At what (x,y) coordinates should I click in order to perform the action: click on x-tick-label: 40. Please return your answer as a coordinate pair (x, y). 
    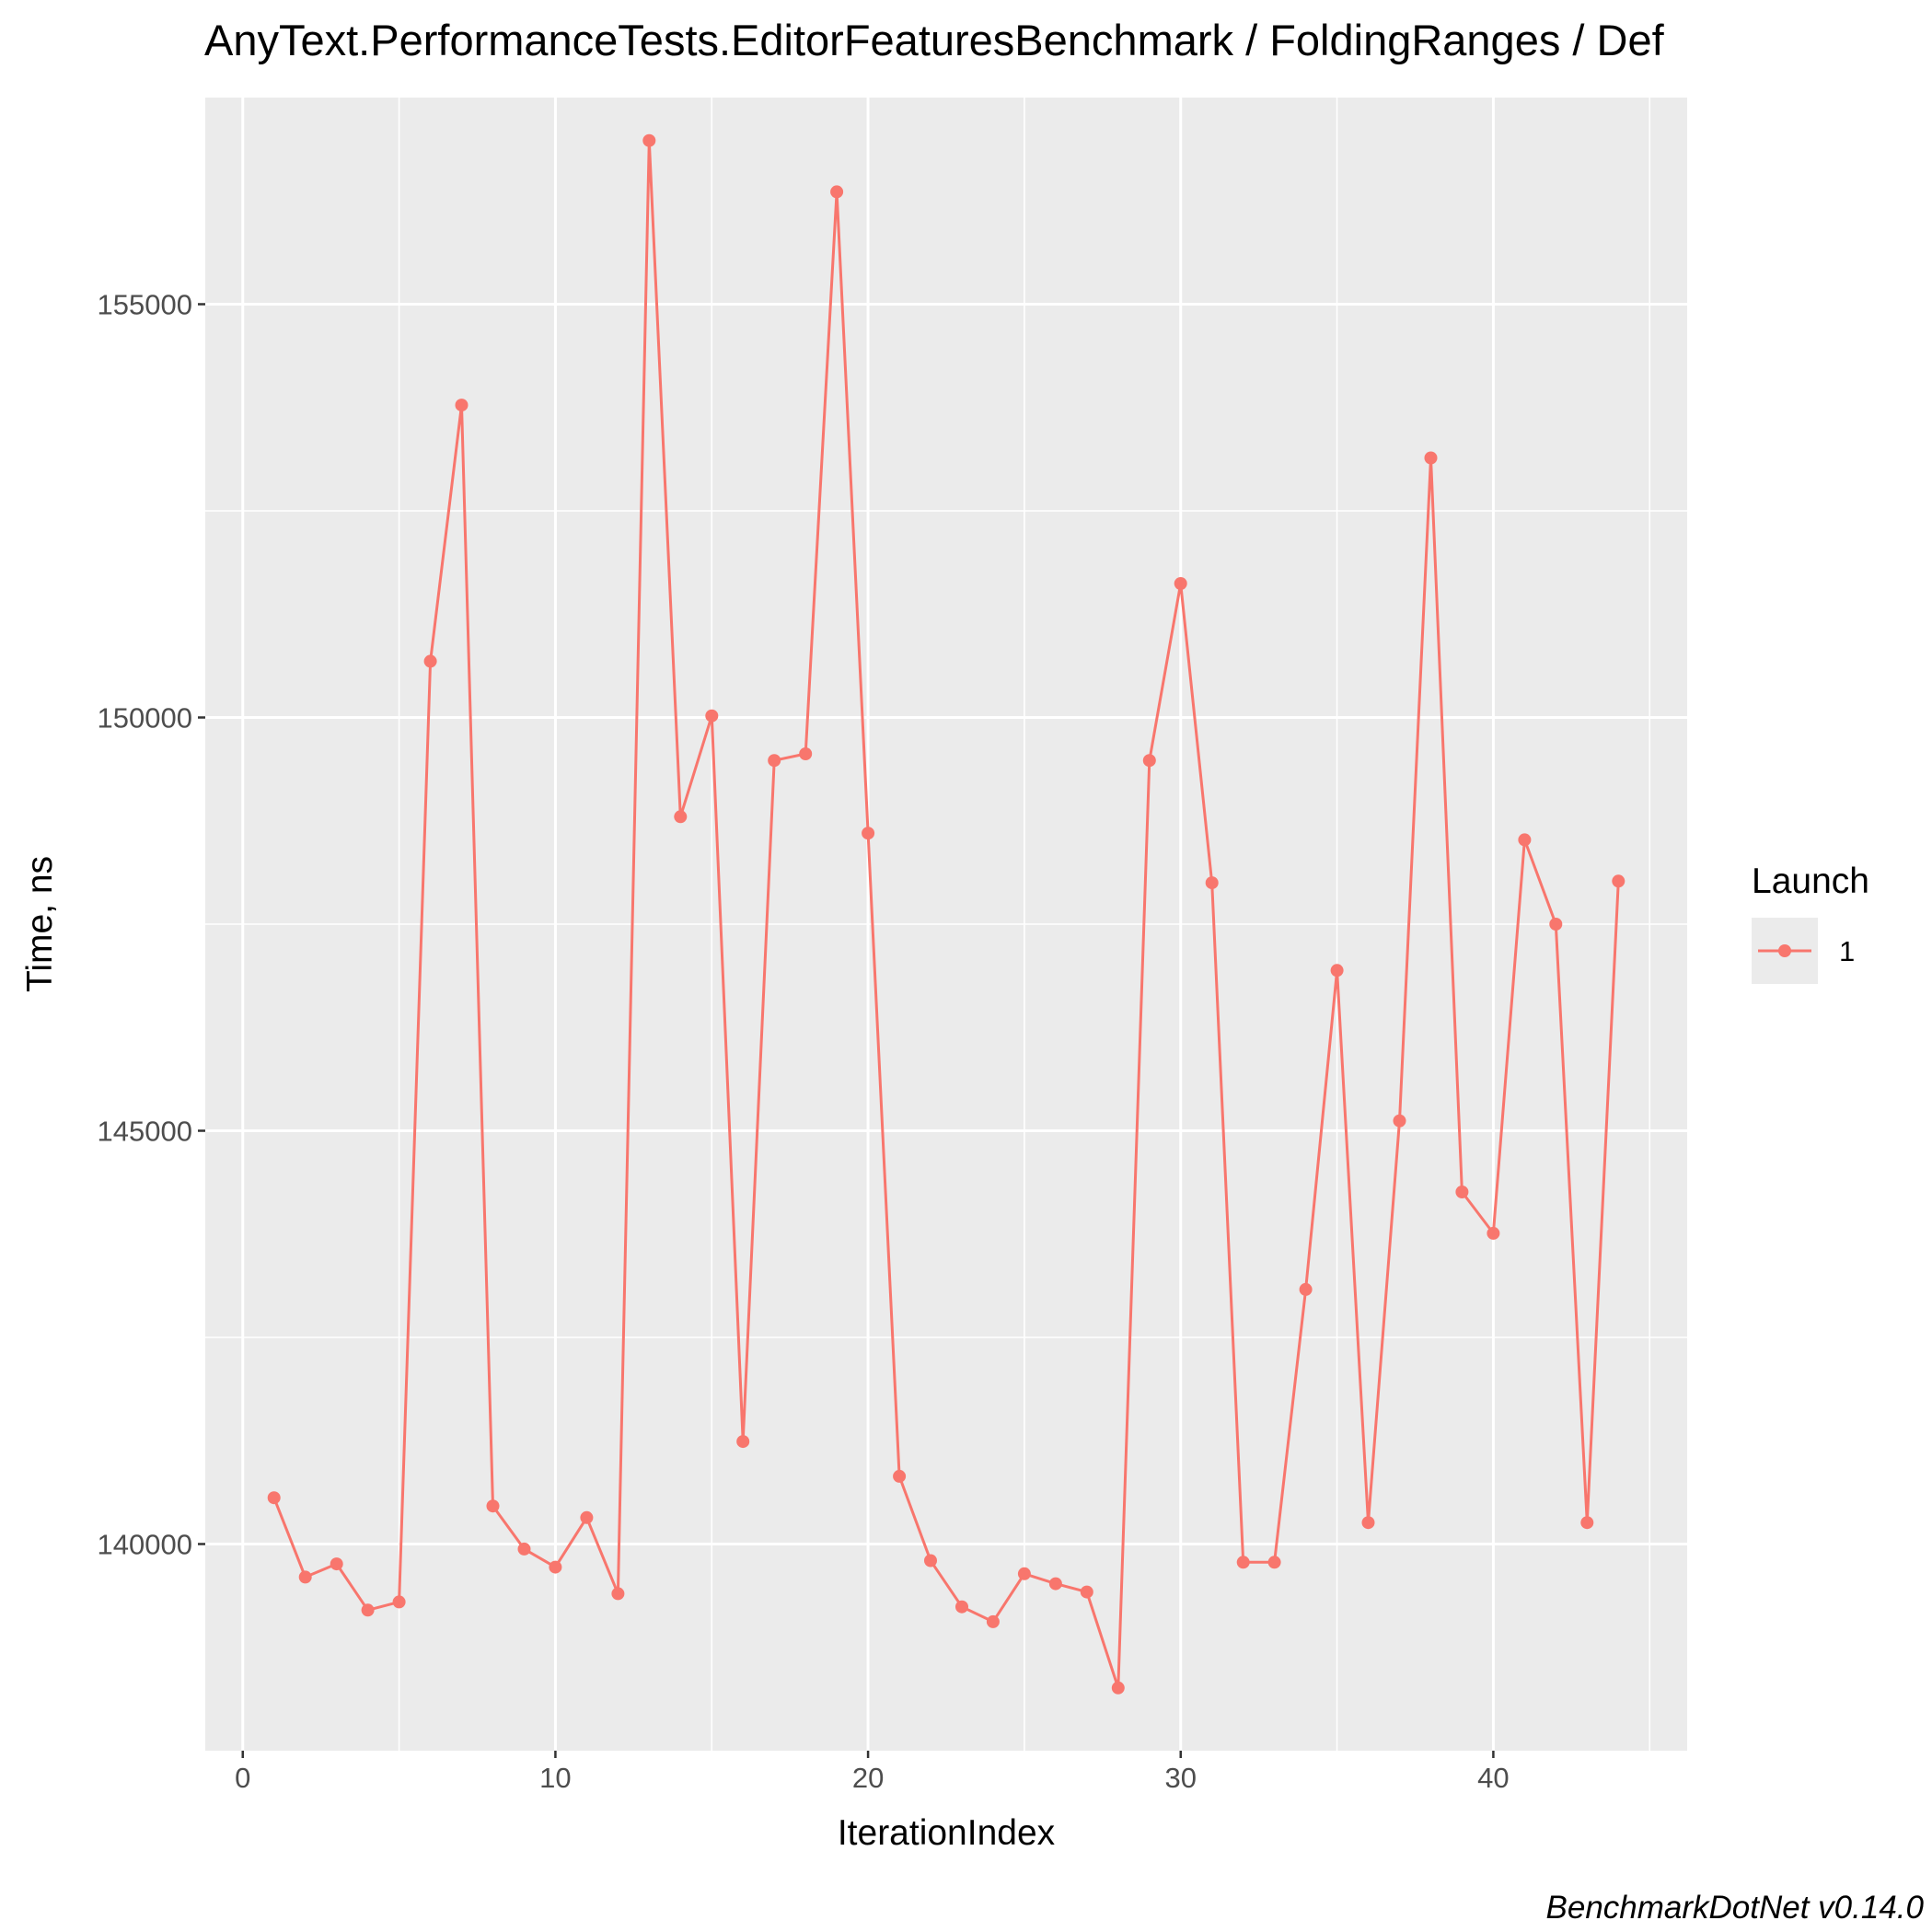
    Looking at the image, I should click on (1493, 1778).